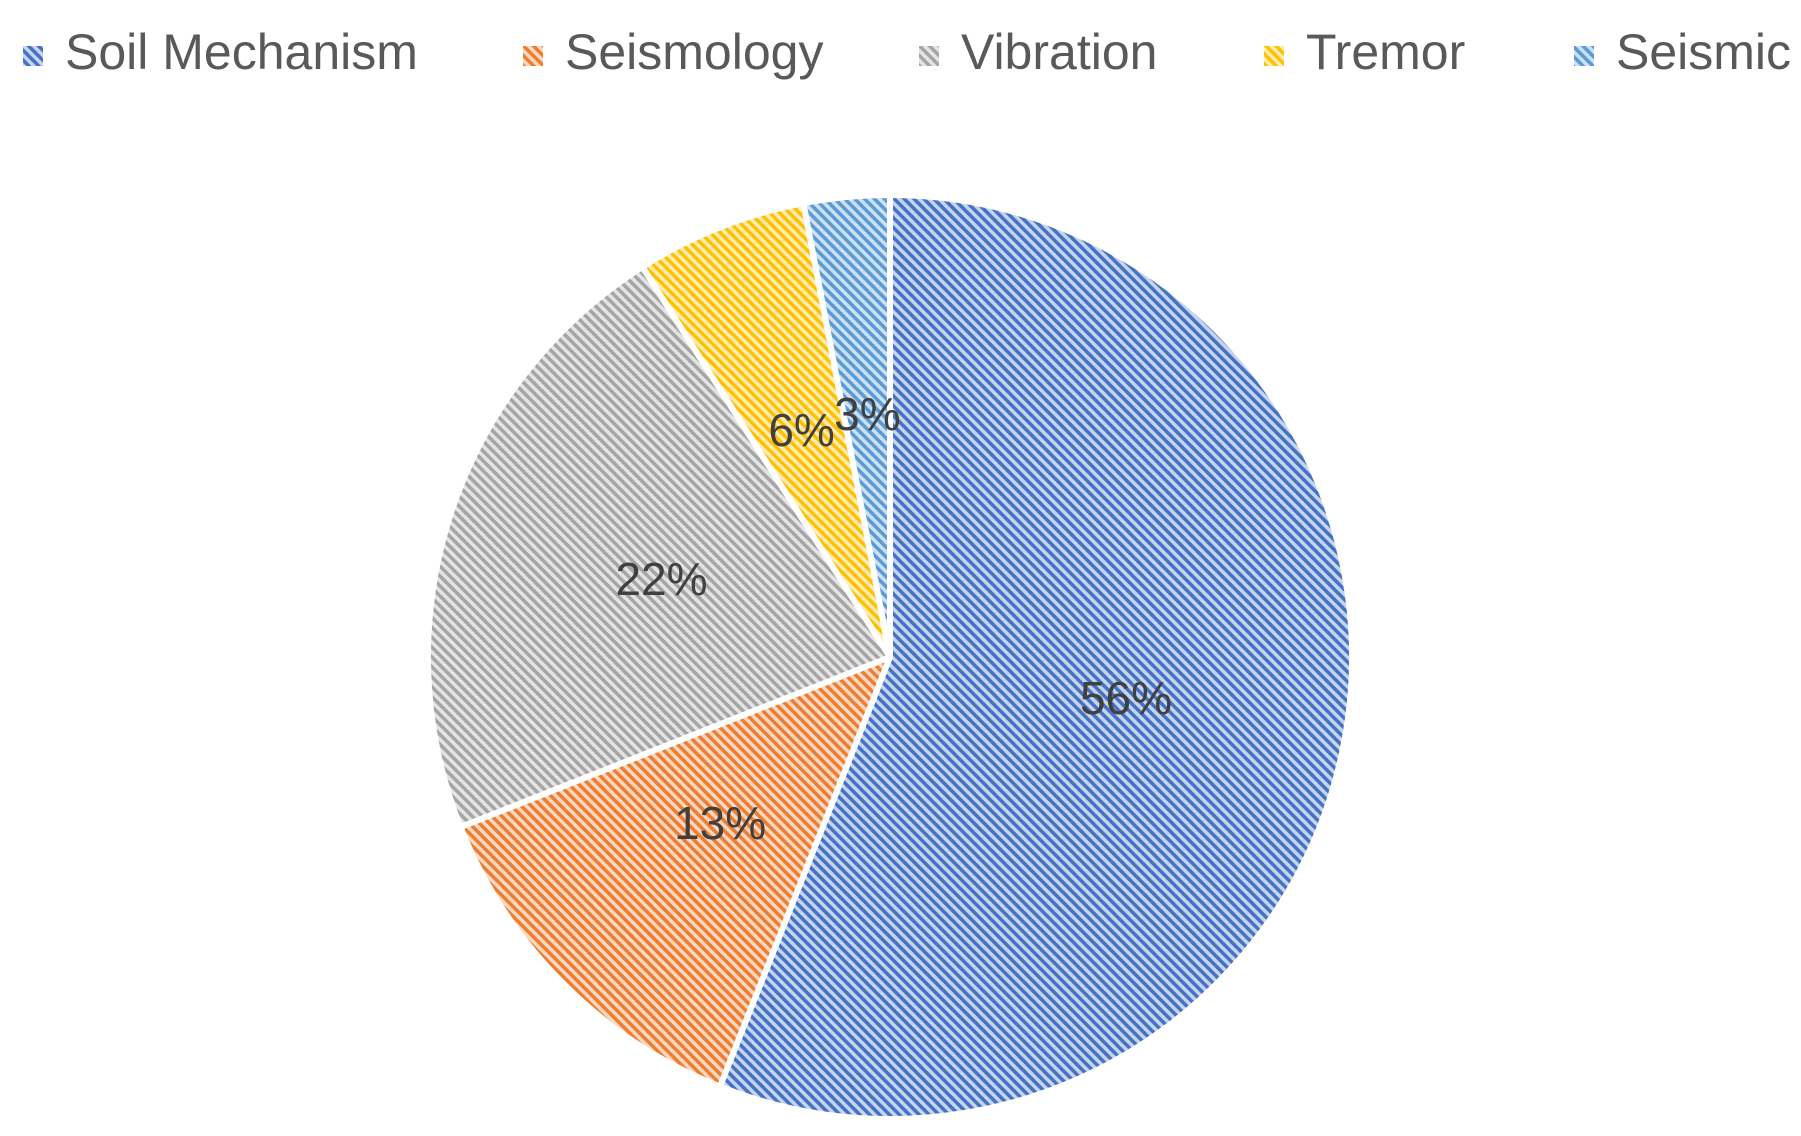 The height and width of the screenshot is (1136, 1801). What do you see at coordinates (1385, 52) in the screenshot?
I see `legend-label: Tremor` at bounding box center [1385, 52].